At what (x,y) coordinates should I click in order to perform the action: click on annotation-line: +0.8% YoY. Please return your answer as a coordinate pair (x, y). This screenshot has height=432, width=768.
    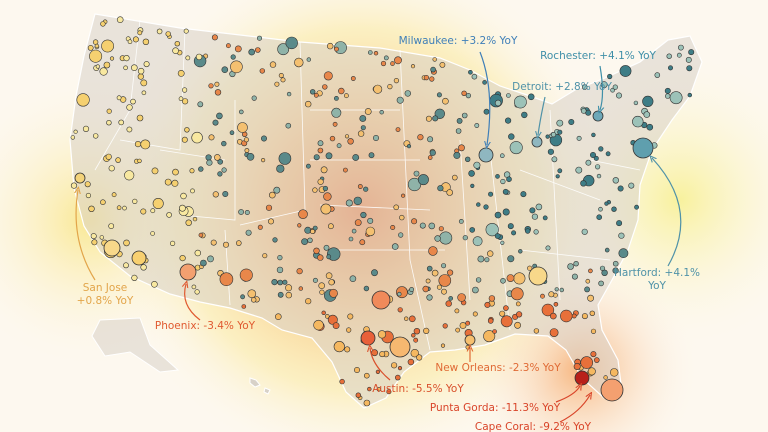
    Looking at the image, I should click on (105, 301).